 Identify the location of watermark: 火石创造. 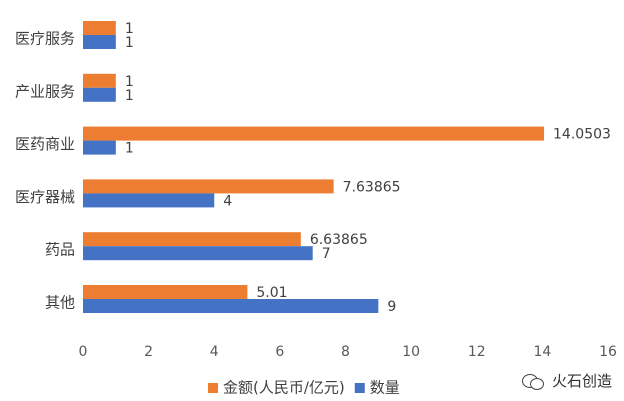
(566, 380).